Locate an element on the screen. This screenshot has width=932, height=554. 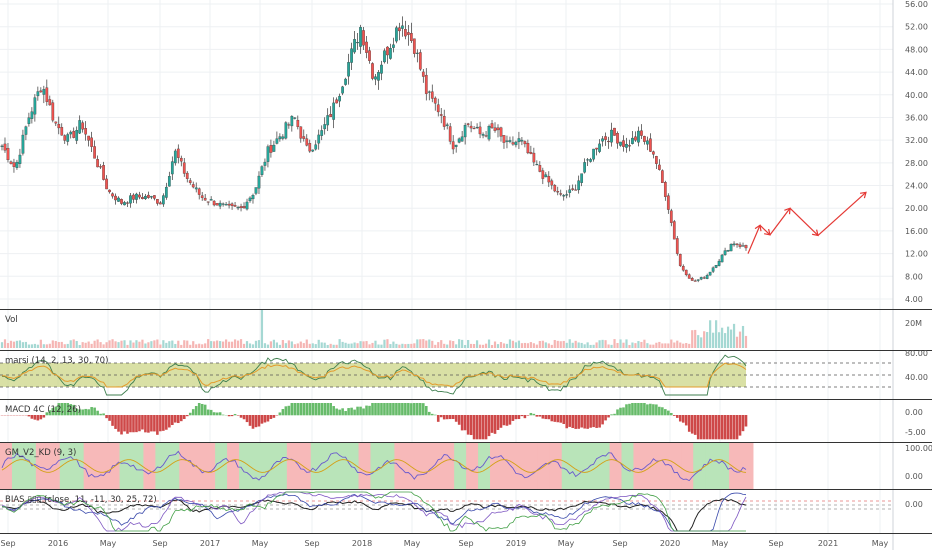
price-tick-label: 44.00 is located at coordinates (916, 72).